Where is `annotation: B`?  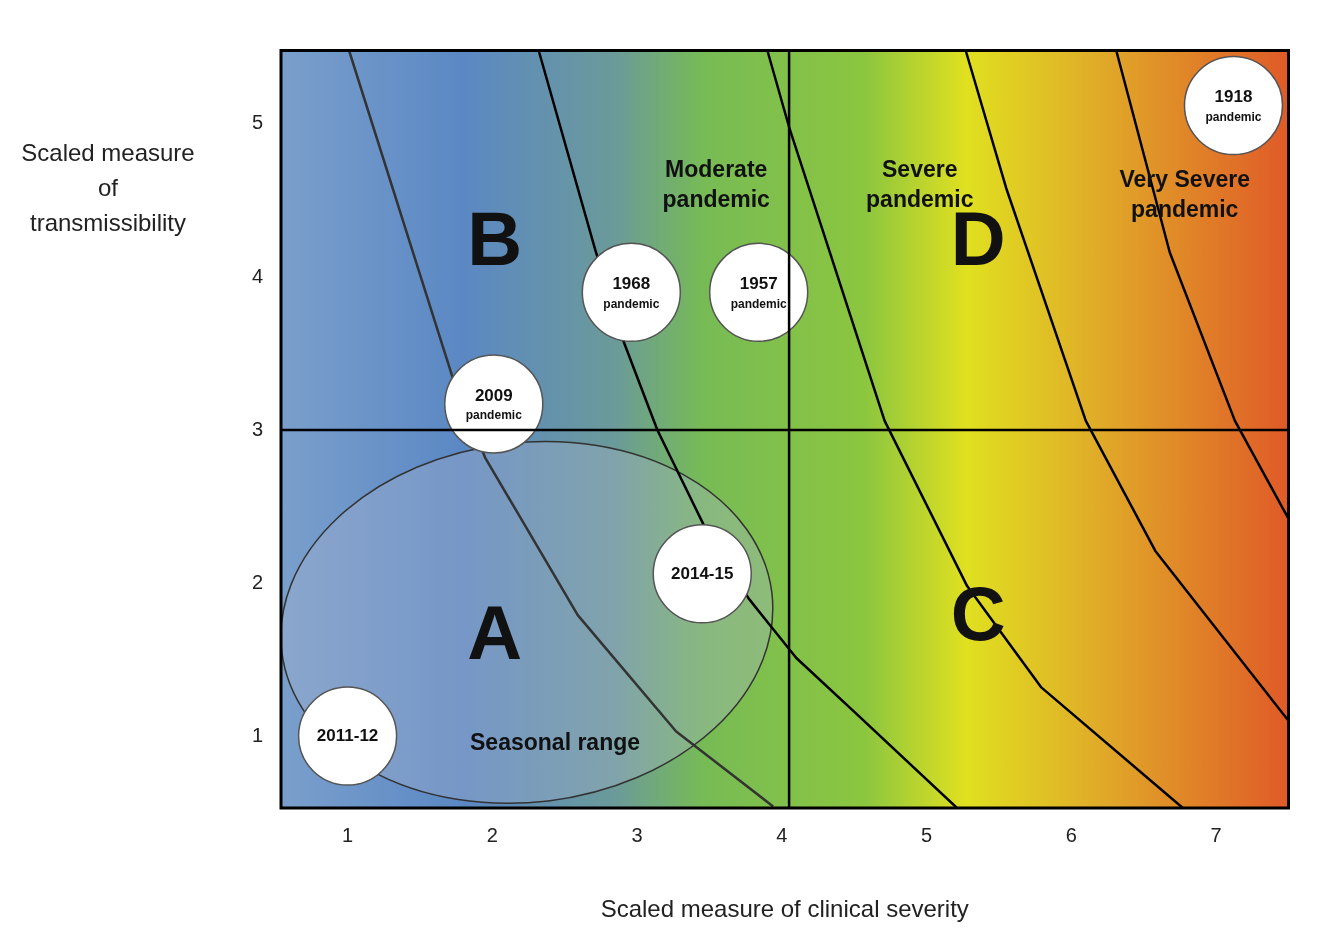 annotation: B is located at coordinates (495, 239).